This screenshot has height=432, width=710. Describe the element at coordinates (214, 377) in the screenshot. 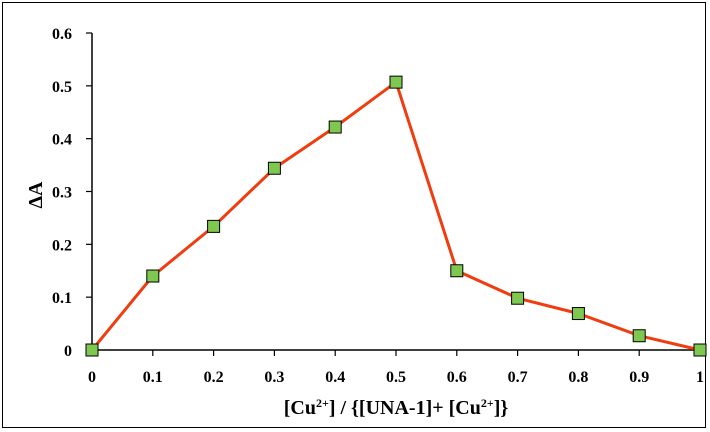

I see `x-tick-label: 0.2` at that location.